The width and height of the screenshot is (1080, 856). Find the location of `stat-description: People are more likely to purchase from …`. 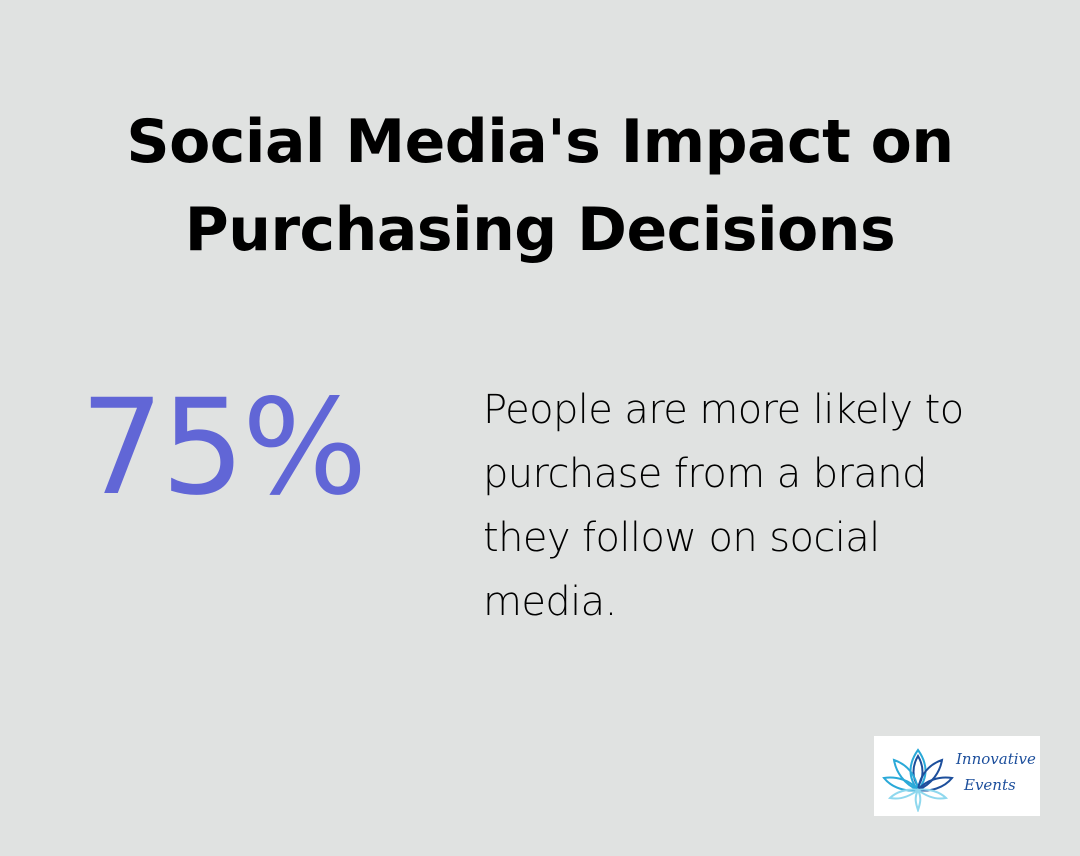

stat-description: People are more likely to purchase from … is located at coordinates (723, 506).